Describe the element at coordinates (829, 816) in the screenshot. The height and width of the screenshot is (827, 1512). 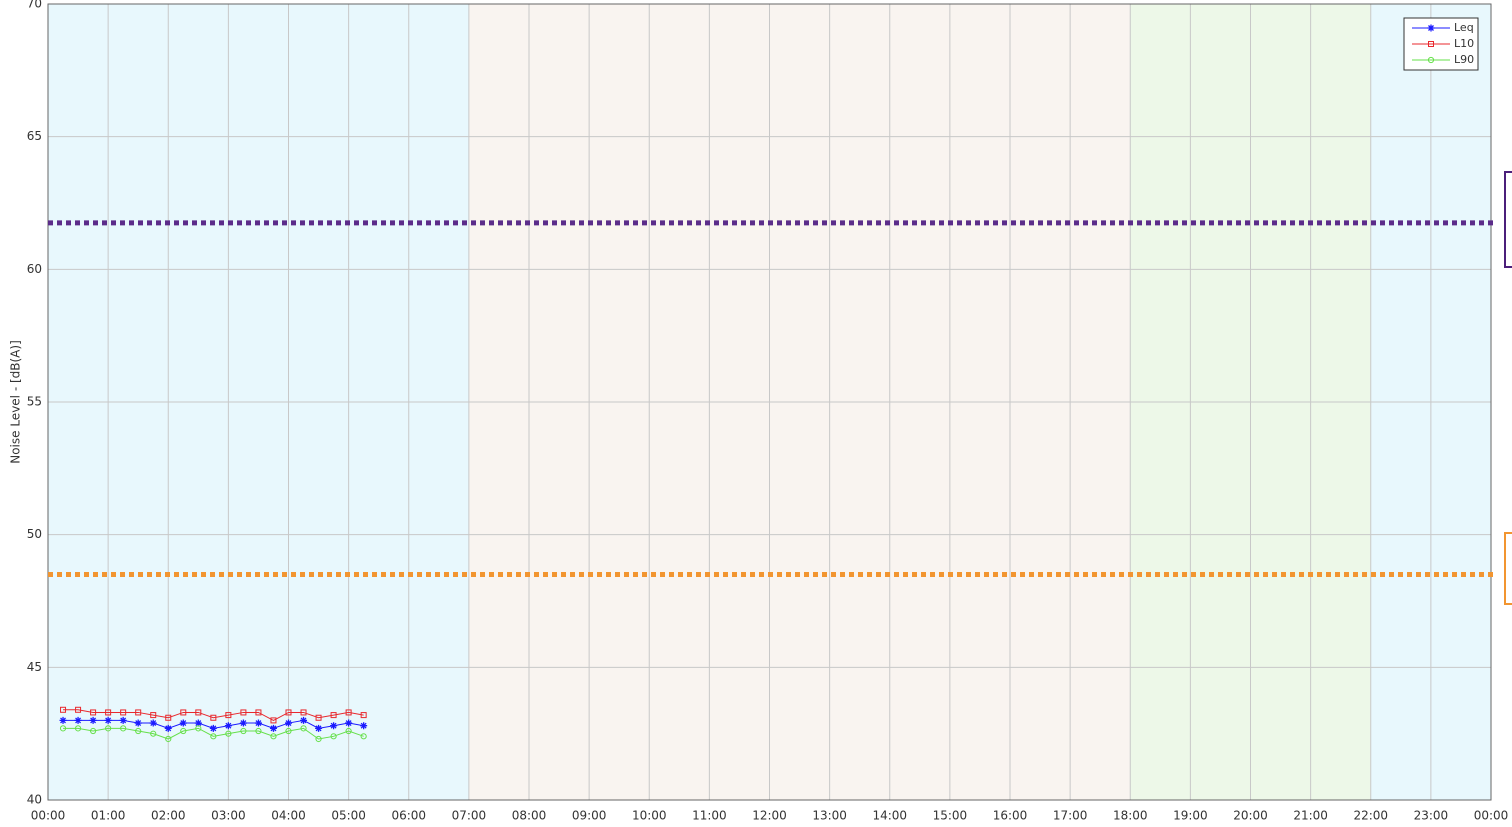
I see `x-tick-label: 13:00` at that location.